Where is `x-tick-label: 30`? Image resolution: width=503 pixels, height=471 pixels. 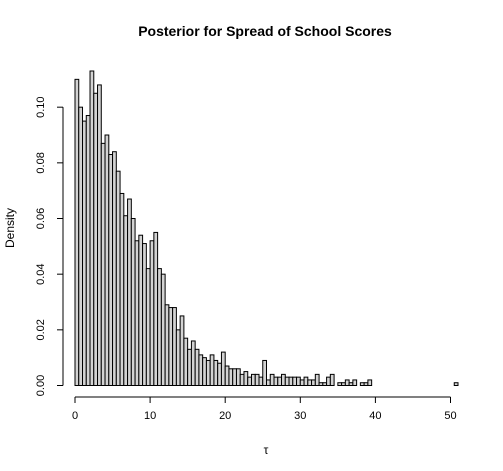 x-tick-label: 30 is located at coordinates (300, 416).